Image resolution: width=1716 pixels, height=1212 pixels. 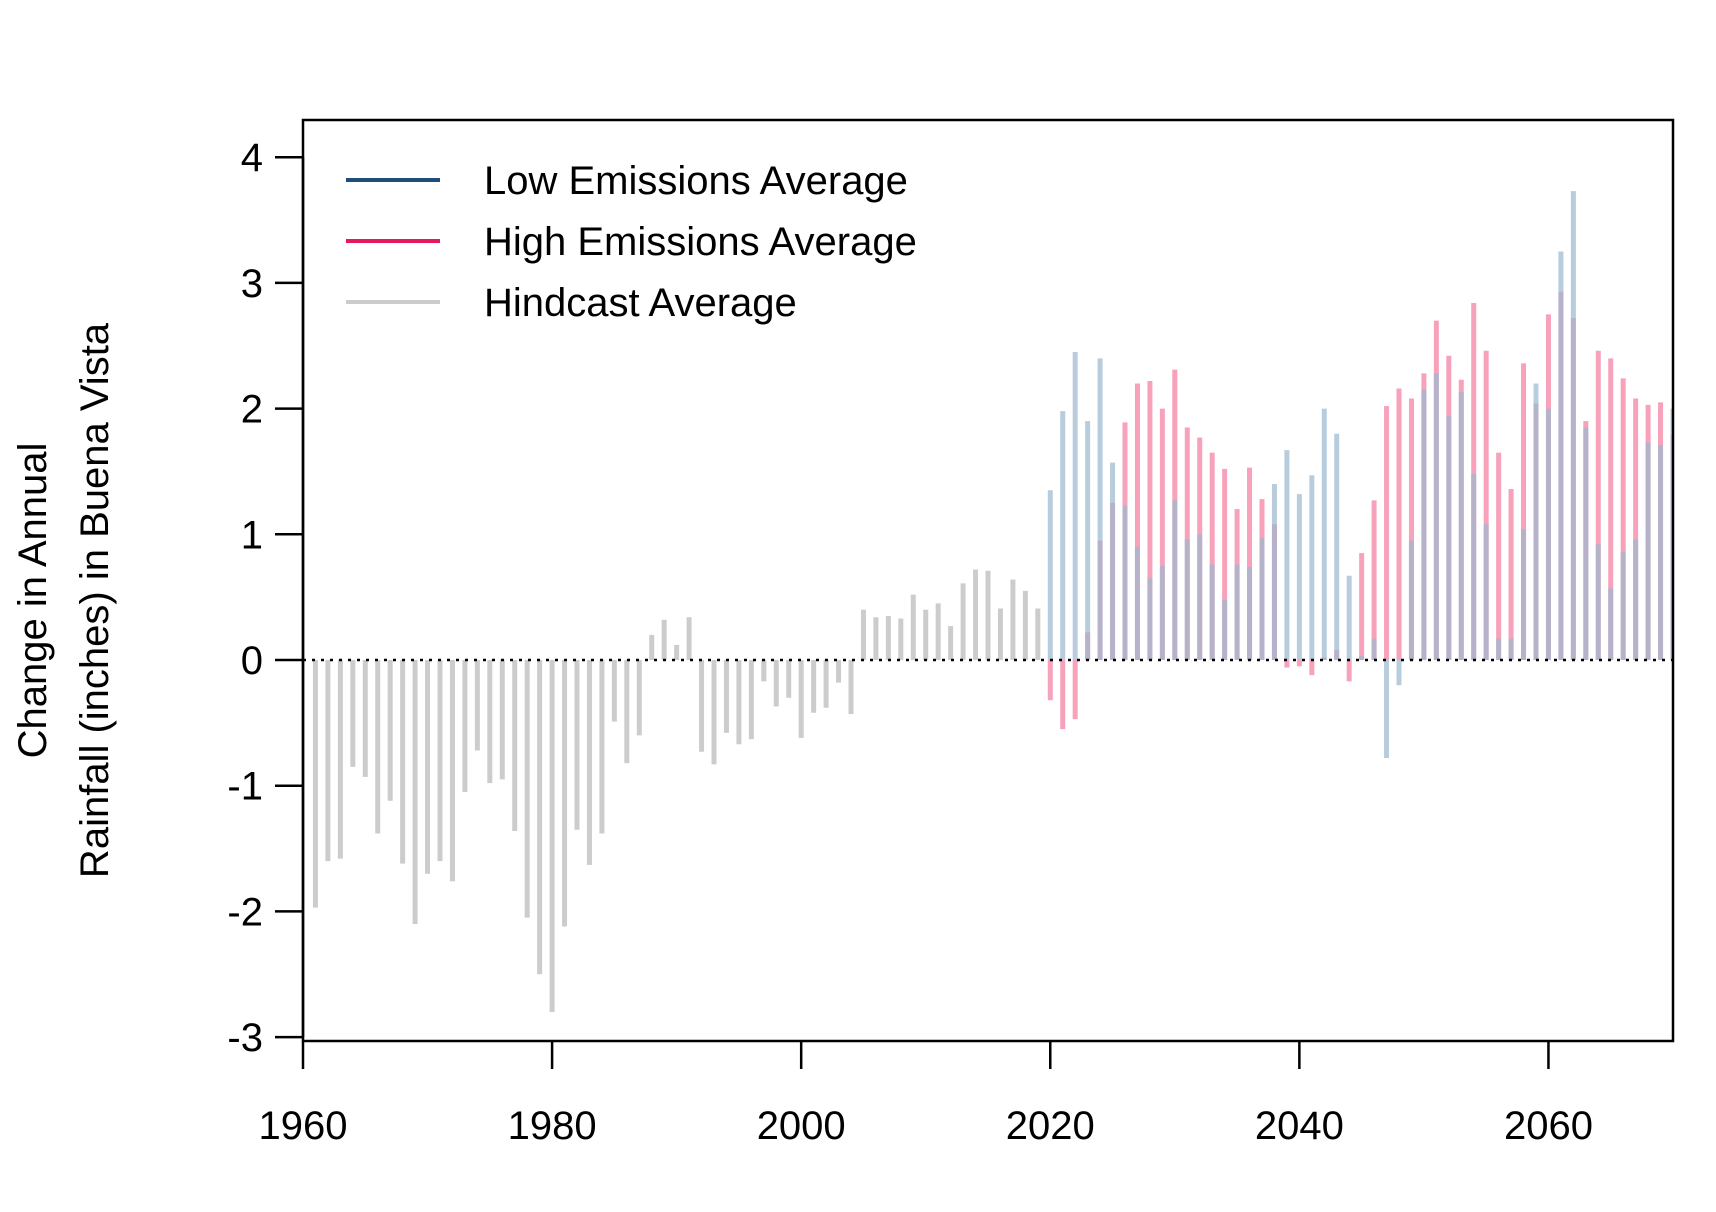 What do you see at coordinates (1050, 1126) in the screenshot?
I see `x-tick-label-2020: 2020` at bounding box center [1050, 1126].